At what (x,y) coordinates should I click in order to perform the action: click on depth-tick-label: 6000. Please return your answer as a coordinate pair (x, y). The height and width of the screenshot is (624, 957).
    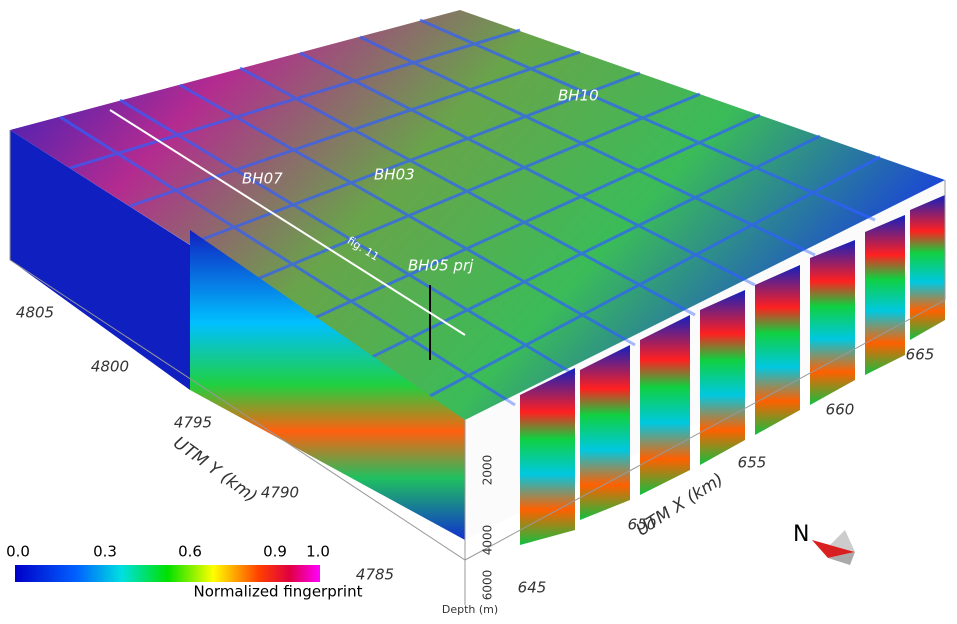
    Looking at the image, I should click on (488, 585).